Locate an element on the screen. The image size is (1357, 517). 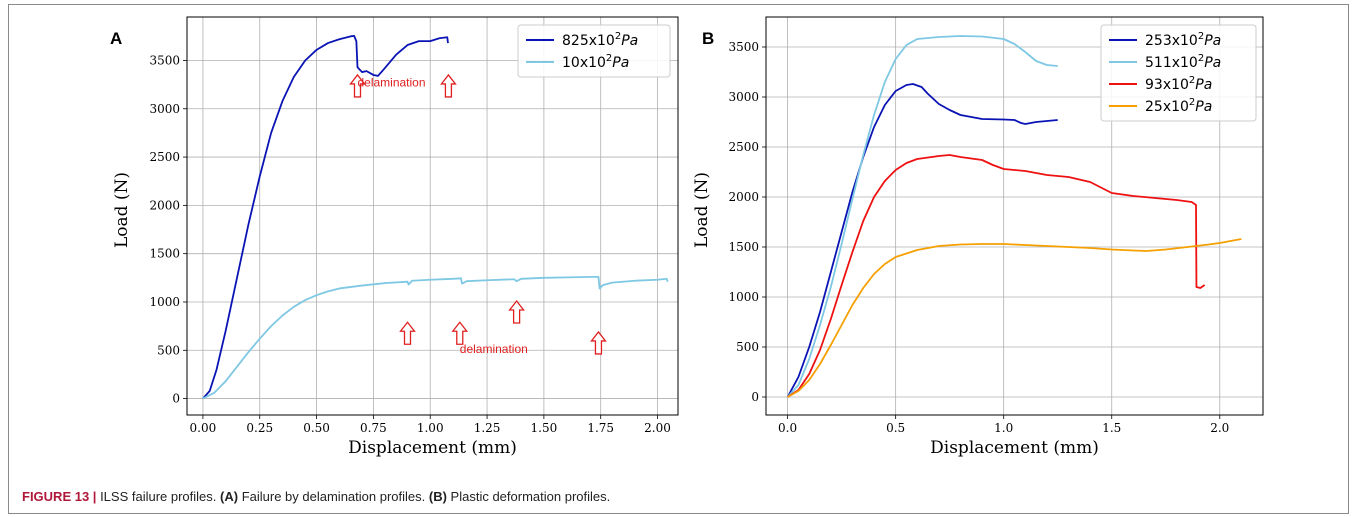
panel-b-ylabel: Load (N) is located at coordinates (702, 210).